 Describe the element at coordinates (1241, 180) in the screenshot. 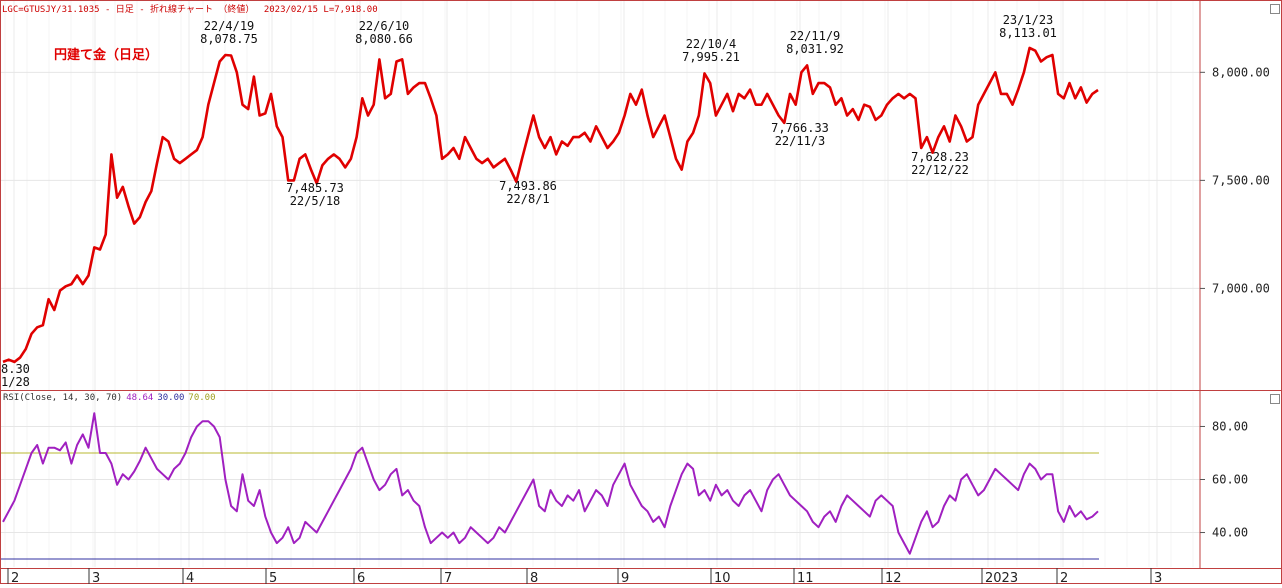

I see `y-tick-label: 7,500.00` at that location.